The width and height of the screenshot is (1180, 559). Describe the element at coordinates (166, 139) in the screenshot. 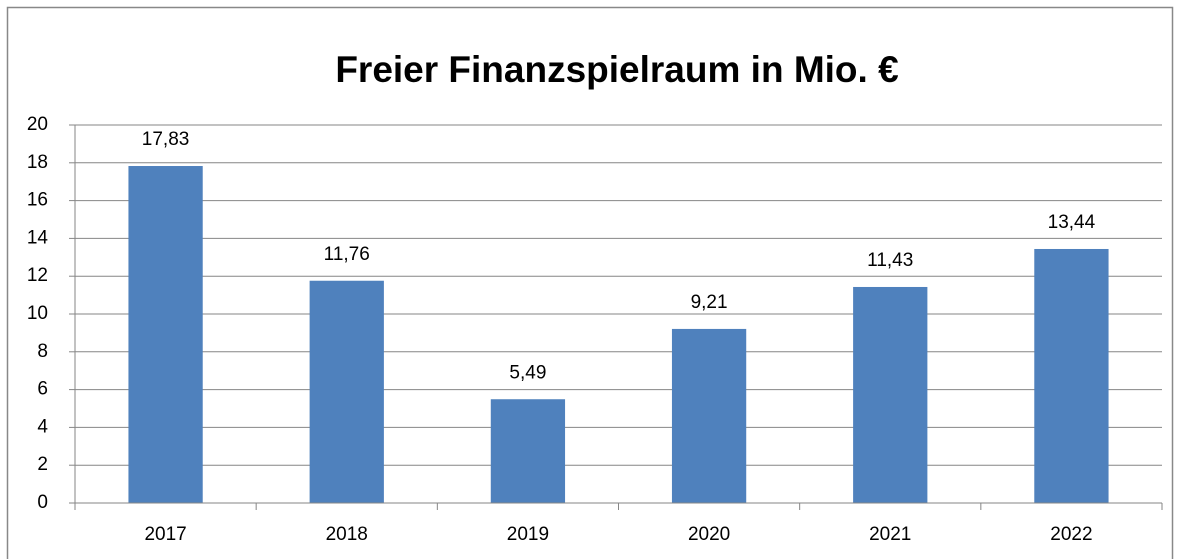

I see `data-label: 17,83` at that location.